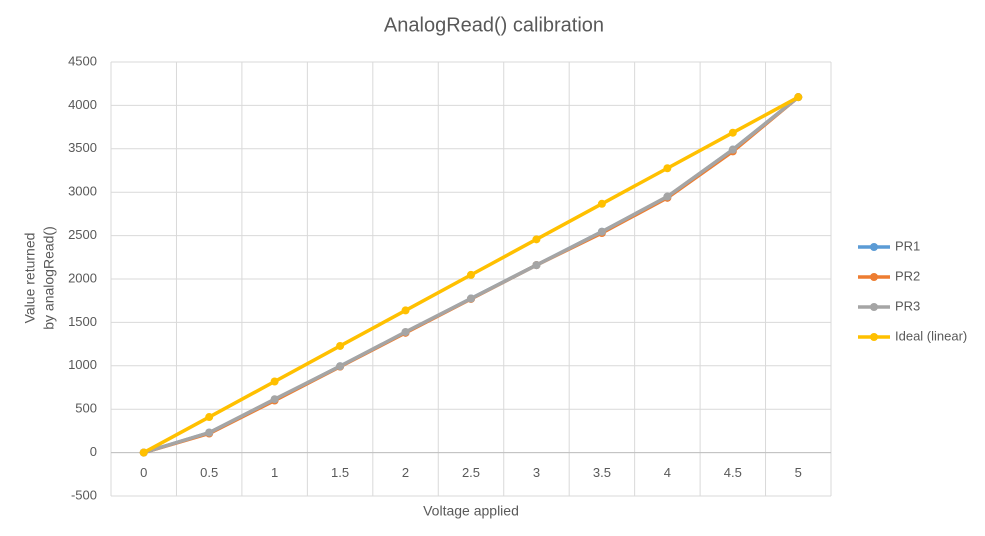 The image size is (985, 536). I want to click on x-axis-title: Voltage applied, so click(471, 511).